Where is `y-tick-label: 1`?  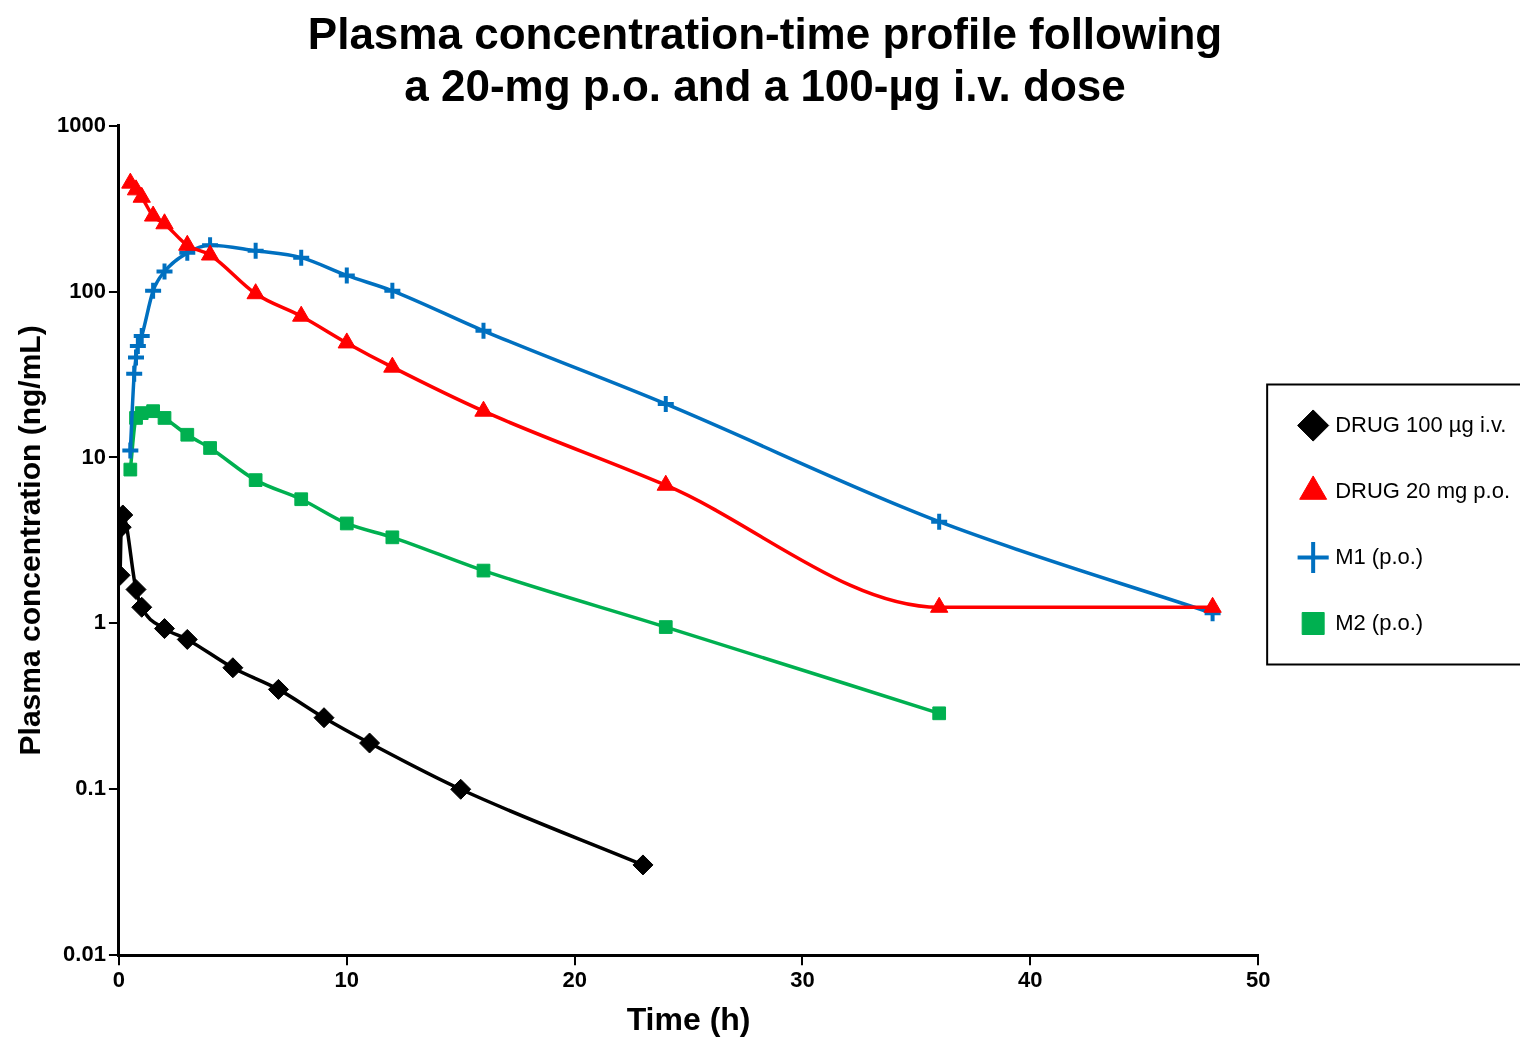 y-tick-label: 1 is located at coordinates (99, 622).